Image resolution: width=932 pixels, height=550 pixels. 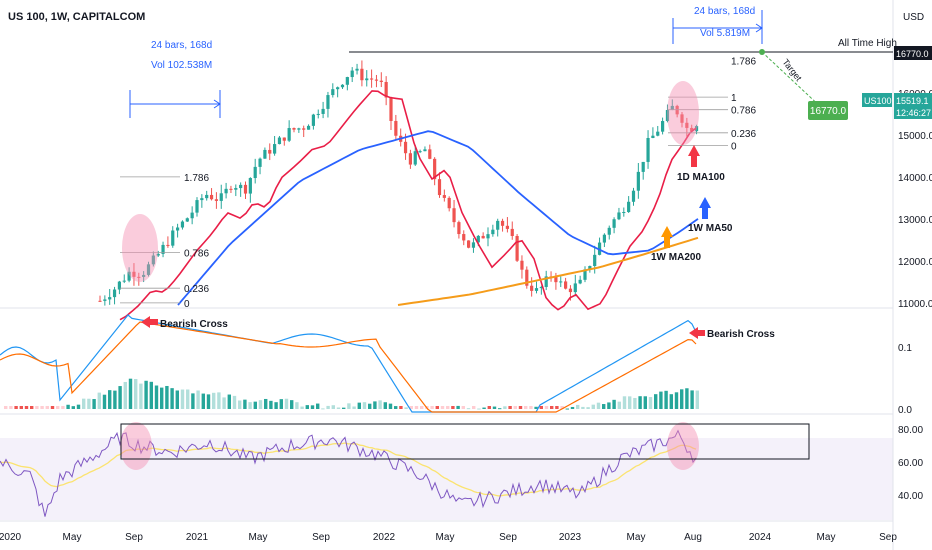 What do you see at coordinates (175, 104) in the screenshot?
I see `measure-tool-left` at bounding box center [175, 104].